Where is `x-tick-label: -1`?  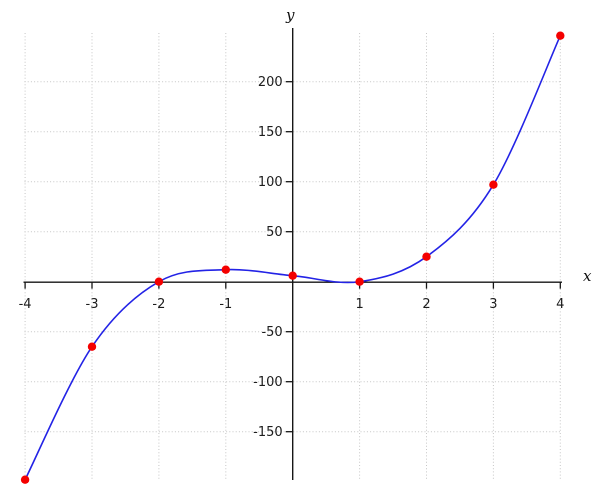
x-tick-label: -1 is located at coordinates (225, 304).